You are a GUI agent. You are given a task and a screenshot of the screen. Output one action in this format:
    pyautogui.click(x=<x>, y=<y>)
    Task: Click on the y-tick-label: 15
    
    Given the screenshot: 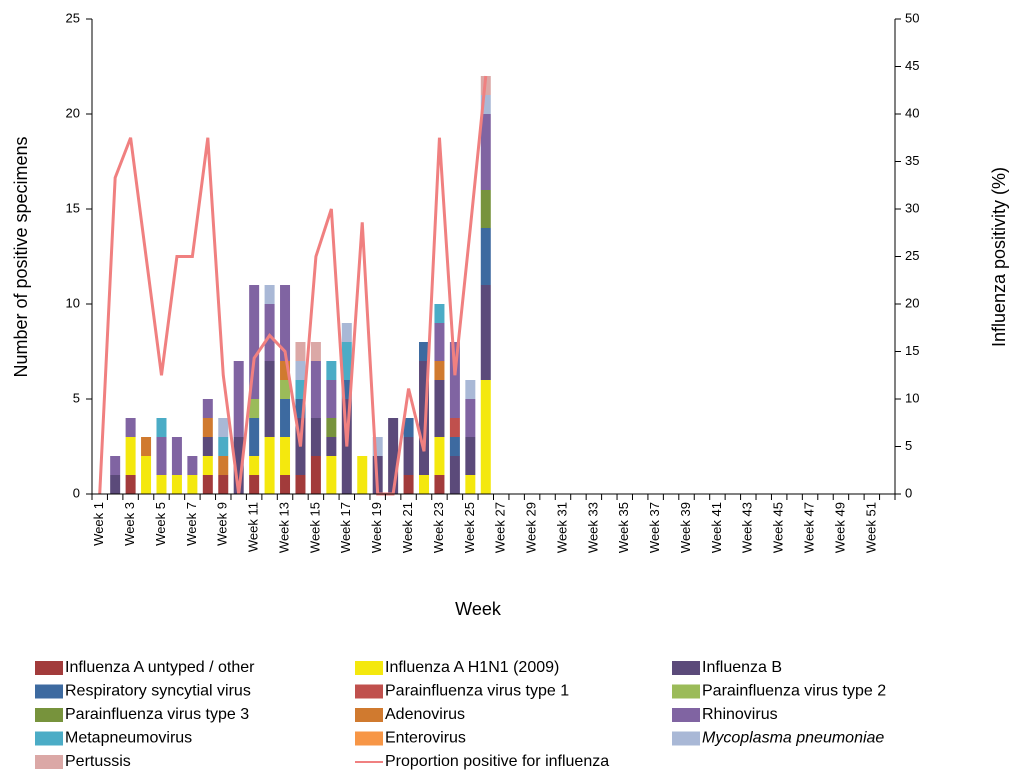 What is the action you would take?
    pyautogui.click(x=73, y=207)
    